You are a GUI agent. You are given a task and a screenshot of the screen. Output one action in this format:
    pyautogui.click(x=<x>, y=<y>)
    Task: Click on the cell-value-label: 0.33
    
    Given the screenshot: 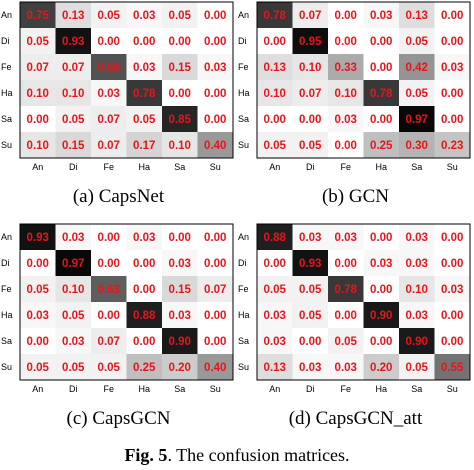 What is the action you would take?
    pyautogui.click(x=346, y=68)
    